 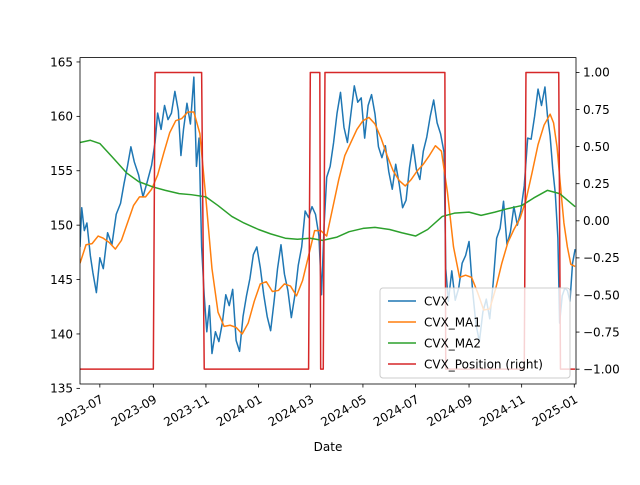 I want to click on y2-tick-label: 1.00, so click(x=596, y=73).